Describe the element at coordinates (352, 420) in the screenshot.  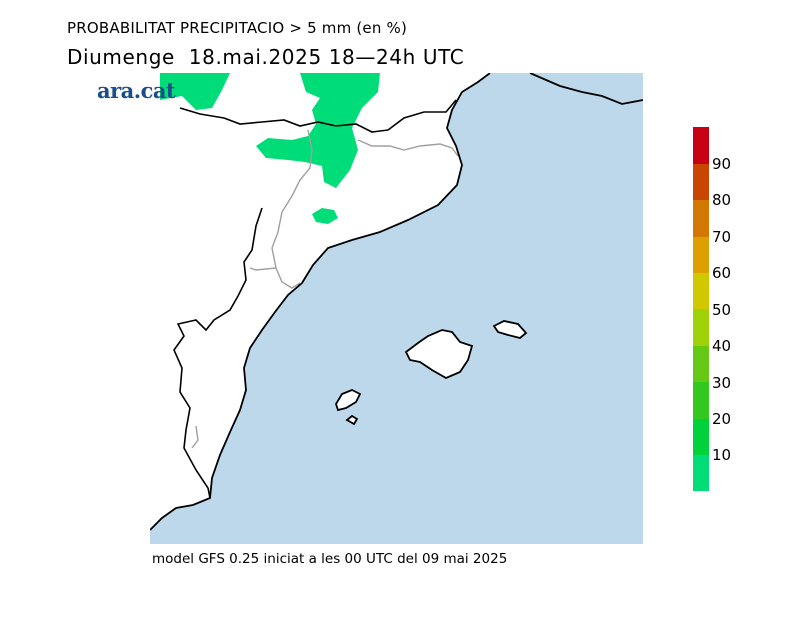
I see `island-formentera` at that location.